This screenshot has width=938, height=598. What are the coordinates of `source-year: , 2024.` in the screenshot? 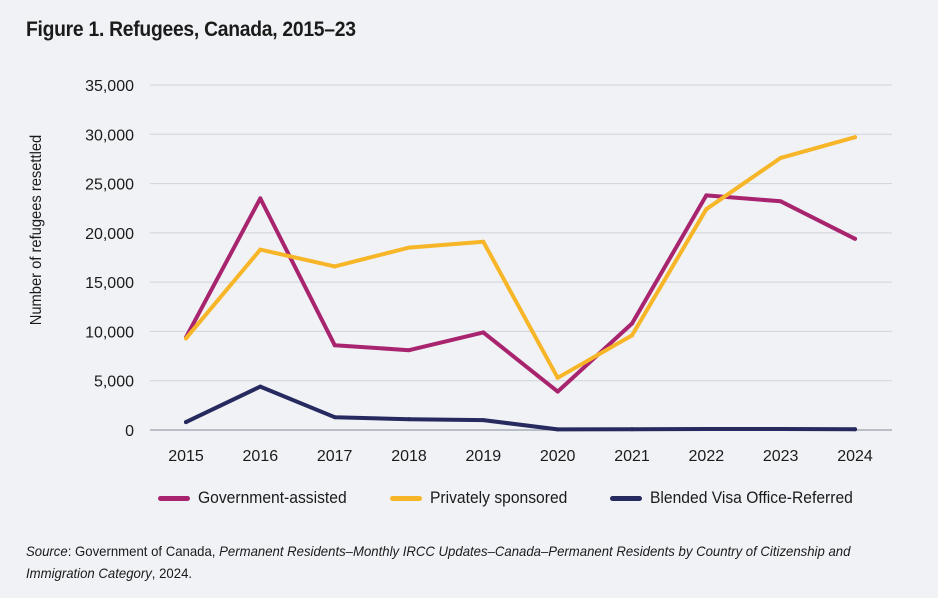 It's located at (172, 573).